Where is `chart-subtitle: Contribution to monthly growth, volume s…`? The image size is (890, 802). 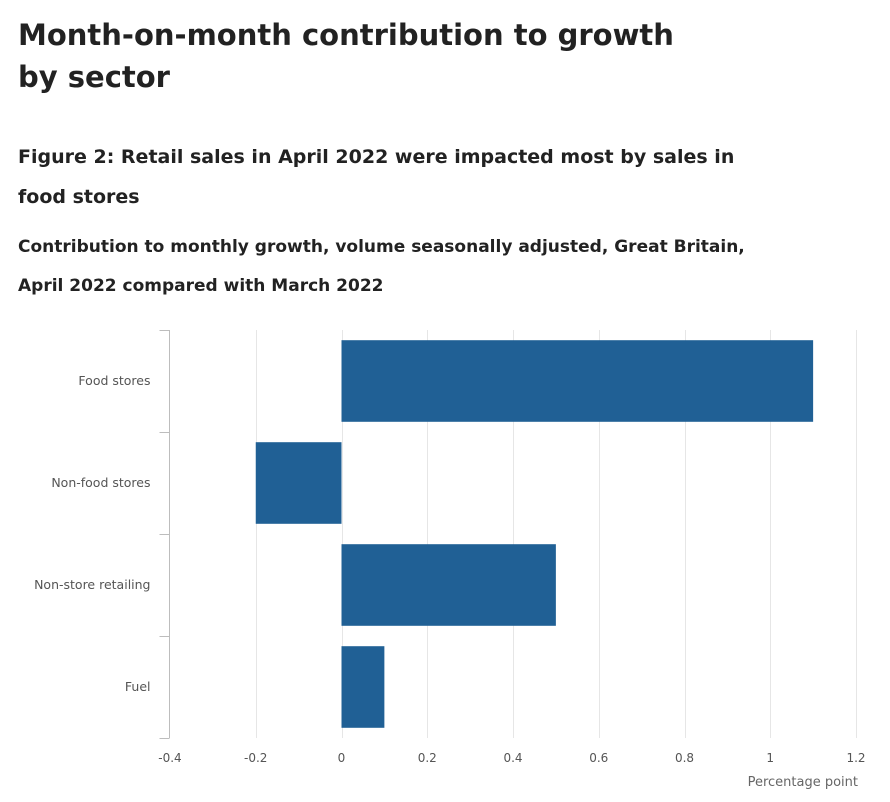 chart-subtitle: Contribution to monthly growth, volume s… is located at coordinates (381, 266).